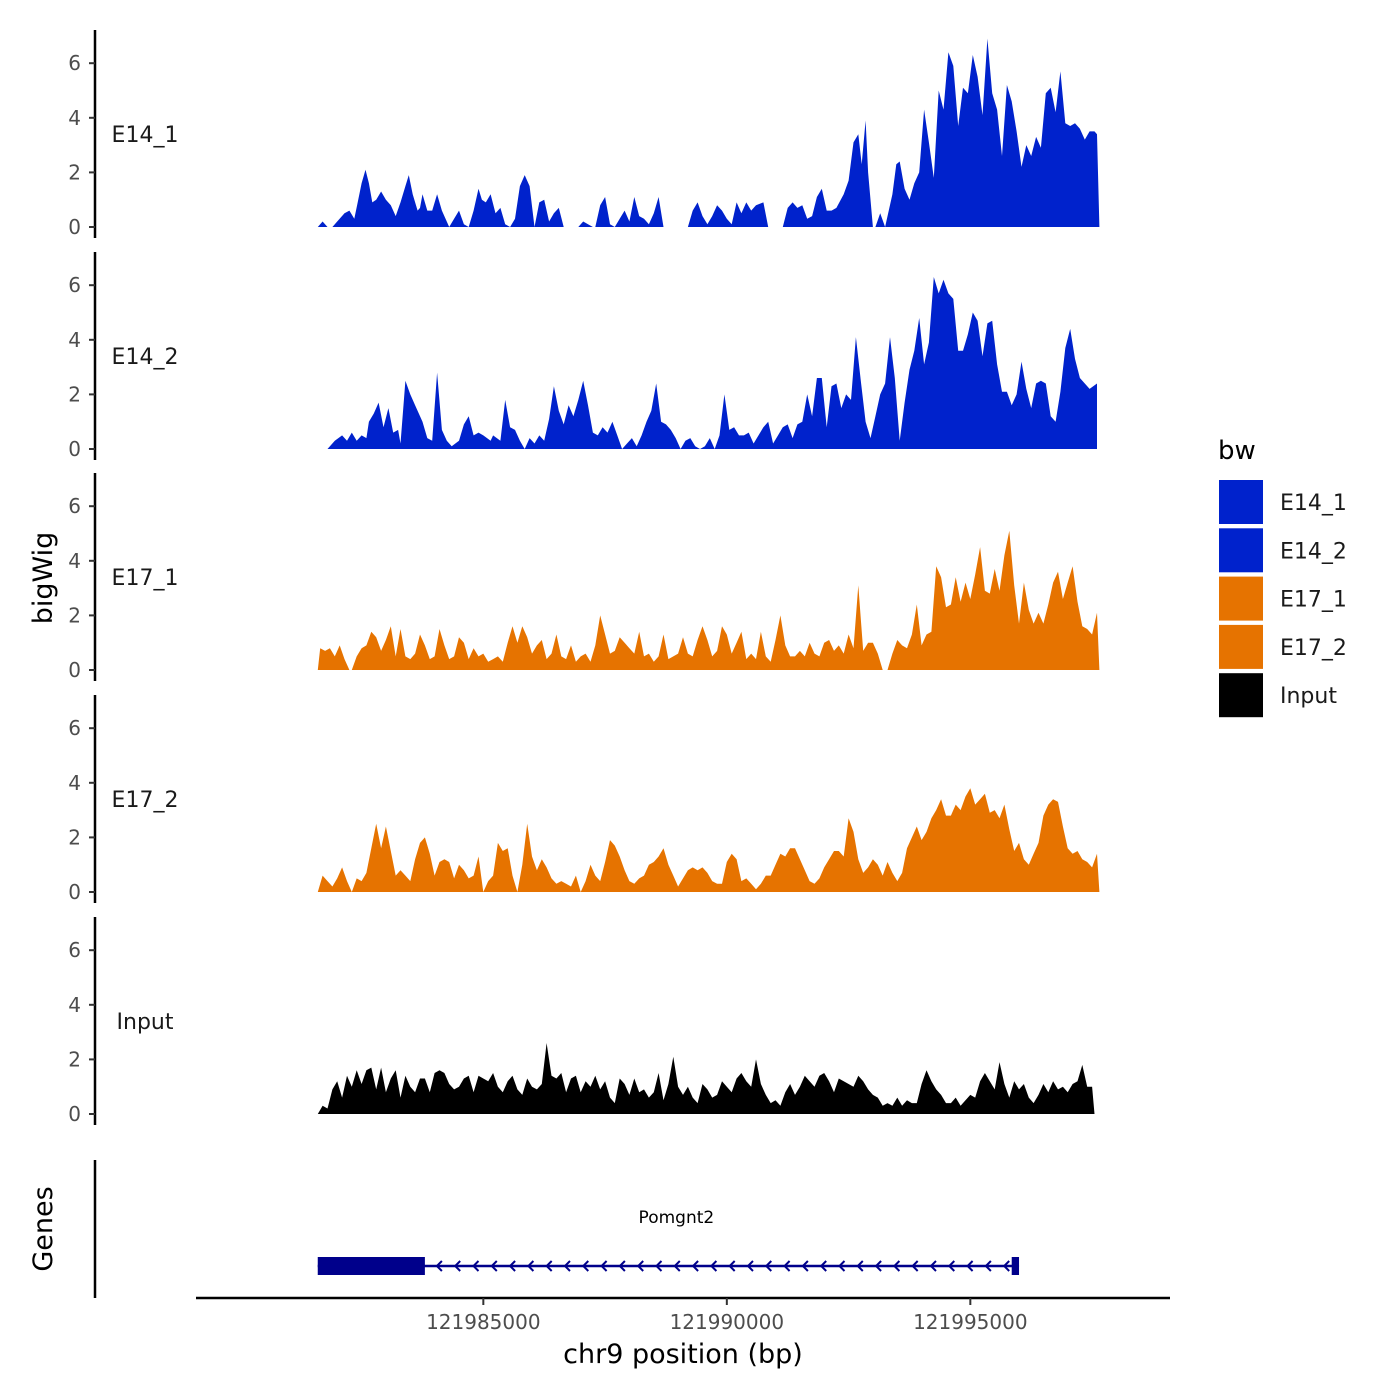 The image size is (1400, 1400). Describe the element at coordinates (1237, 451) in the screenshot. I see `legend-title: bw` at that location.